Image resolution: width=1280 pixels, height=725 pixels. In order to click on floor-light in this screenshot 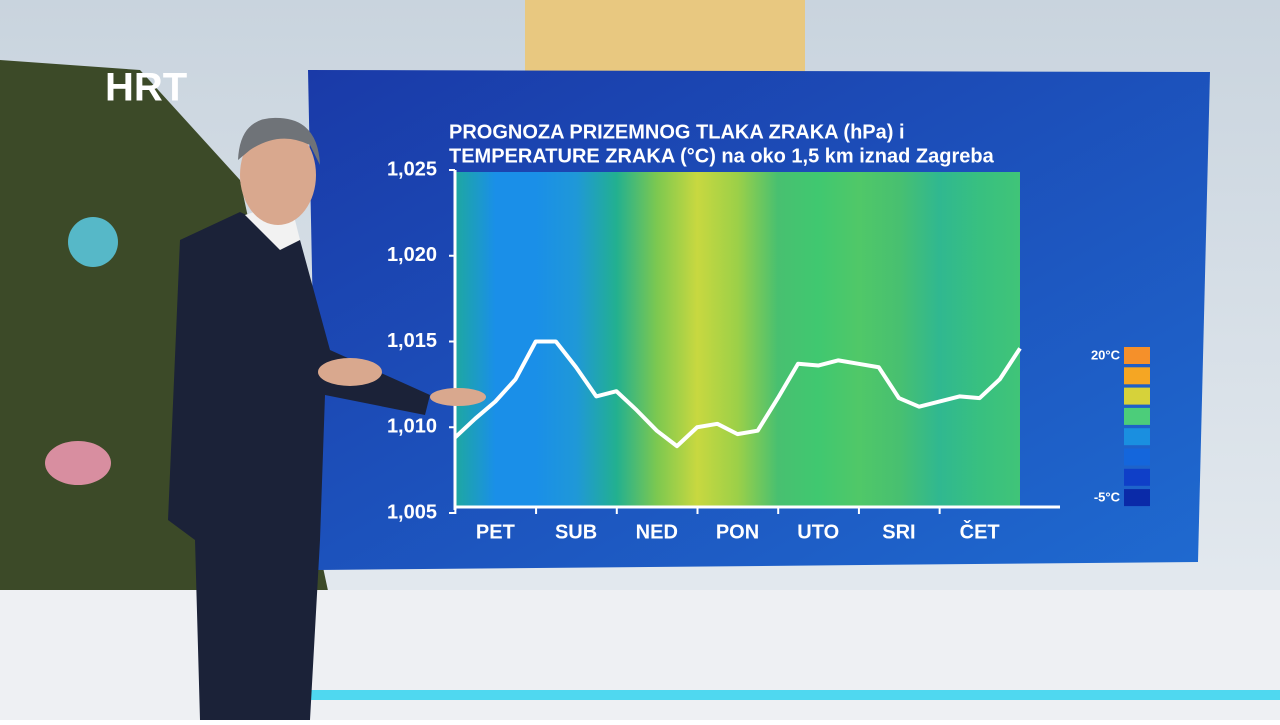, I will do `click(790, 695)`.